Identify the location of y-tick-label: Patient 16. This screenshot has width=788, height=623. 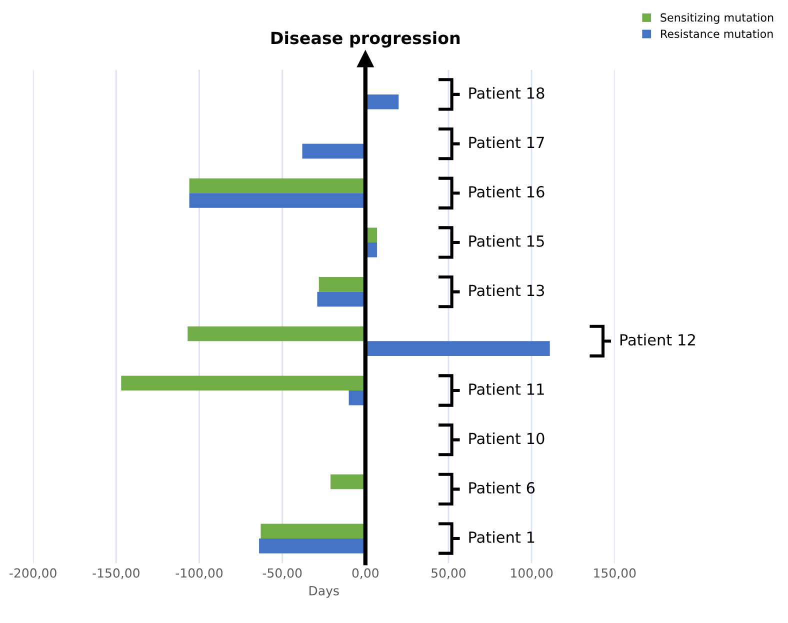
(506, 192).